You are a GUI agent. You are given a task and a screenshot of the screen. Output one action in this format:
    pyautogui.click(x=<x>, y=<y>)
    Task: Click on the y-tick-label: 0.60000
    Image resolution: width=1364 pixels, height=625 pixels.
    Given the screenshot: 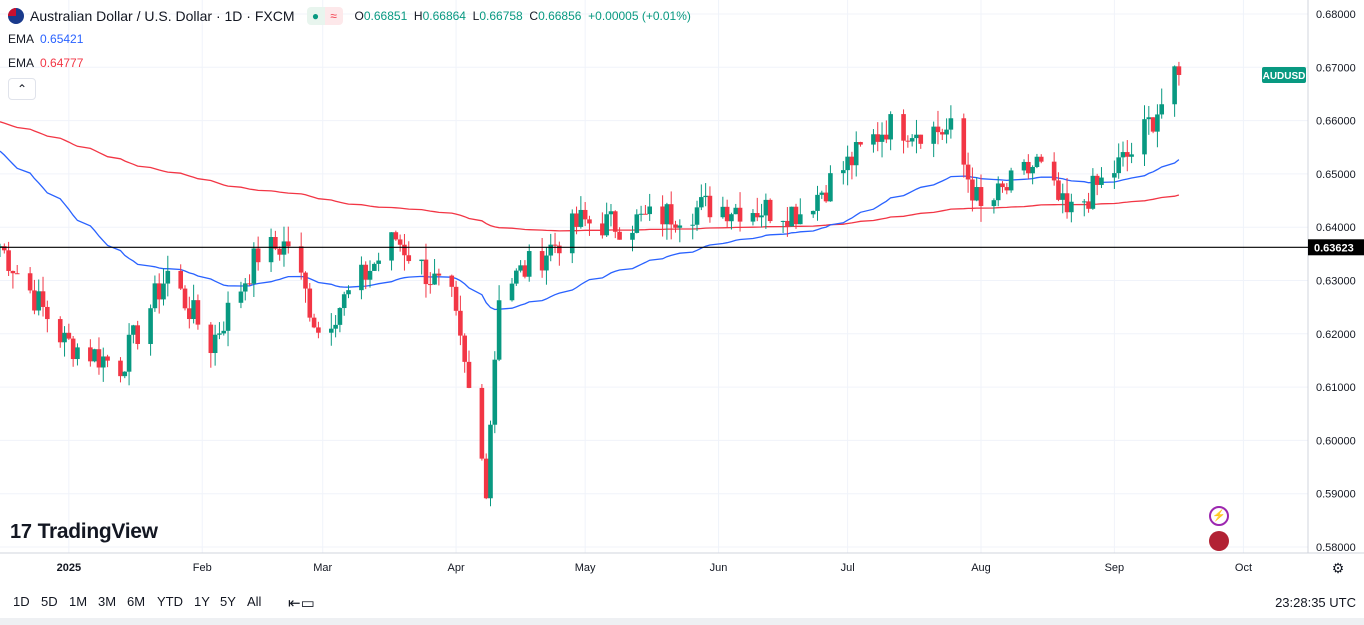 What is the action you would take?
    pyautogui.click(x=1336, y=441)
    